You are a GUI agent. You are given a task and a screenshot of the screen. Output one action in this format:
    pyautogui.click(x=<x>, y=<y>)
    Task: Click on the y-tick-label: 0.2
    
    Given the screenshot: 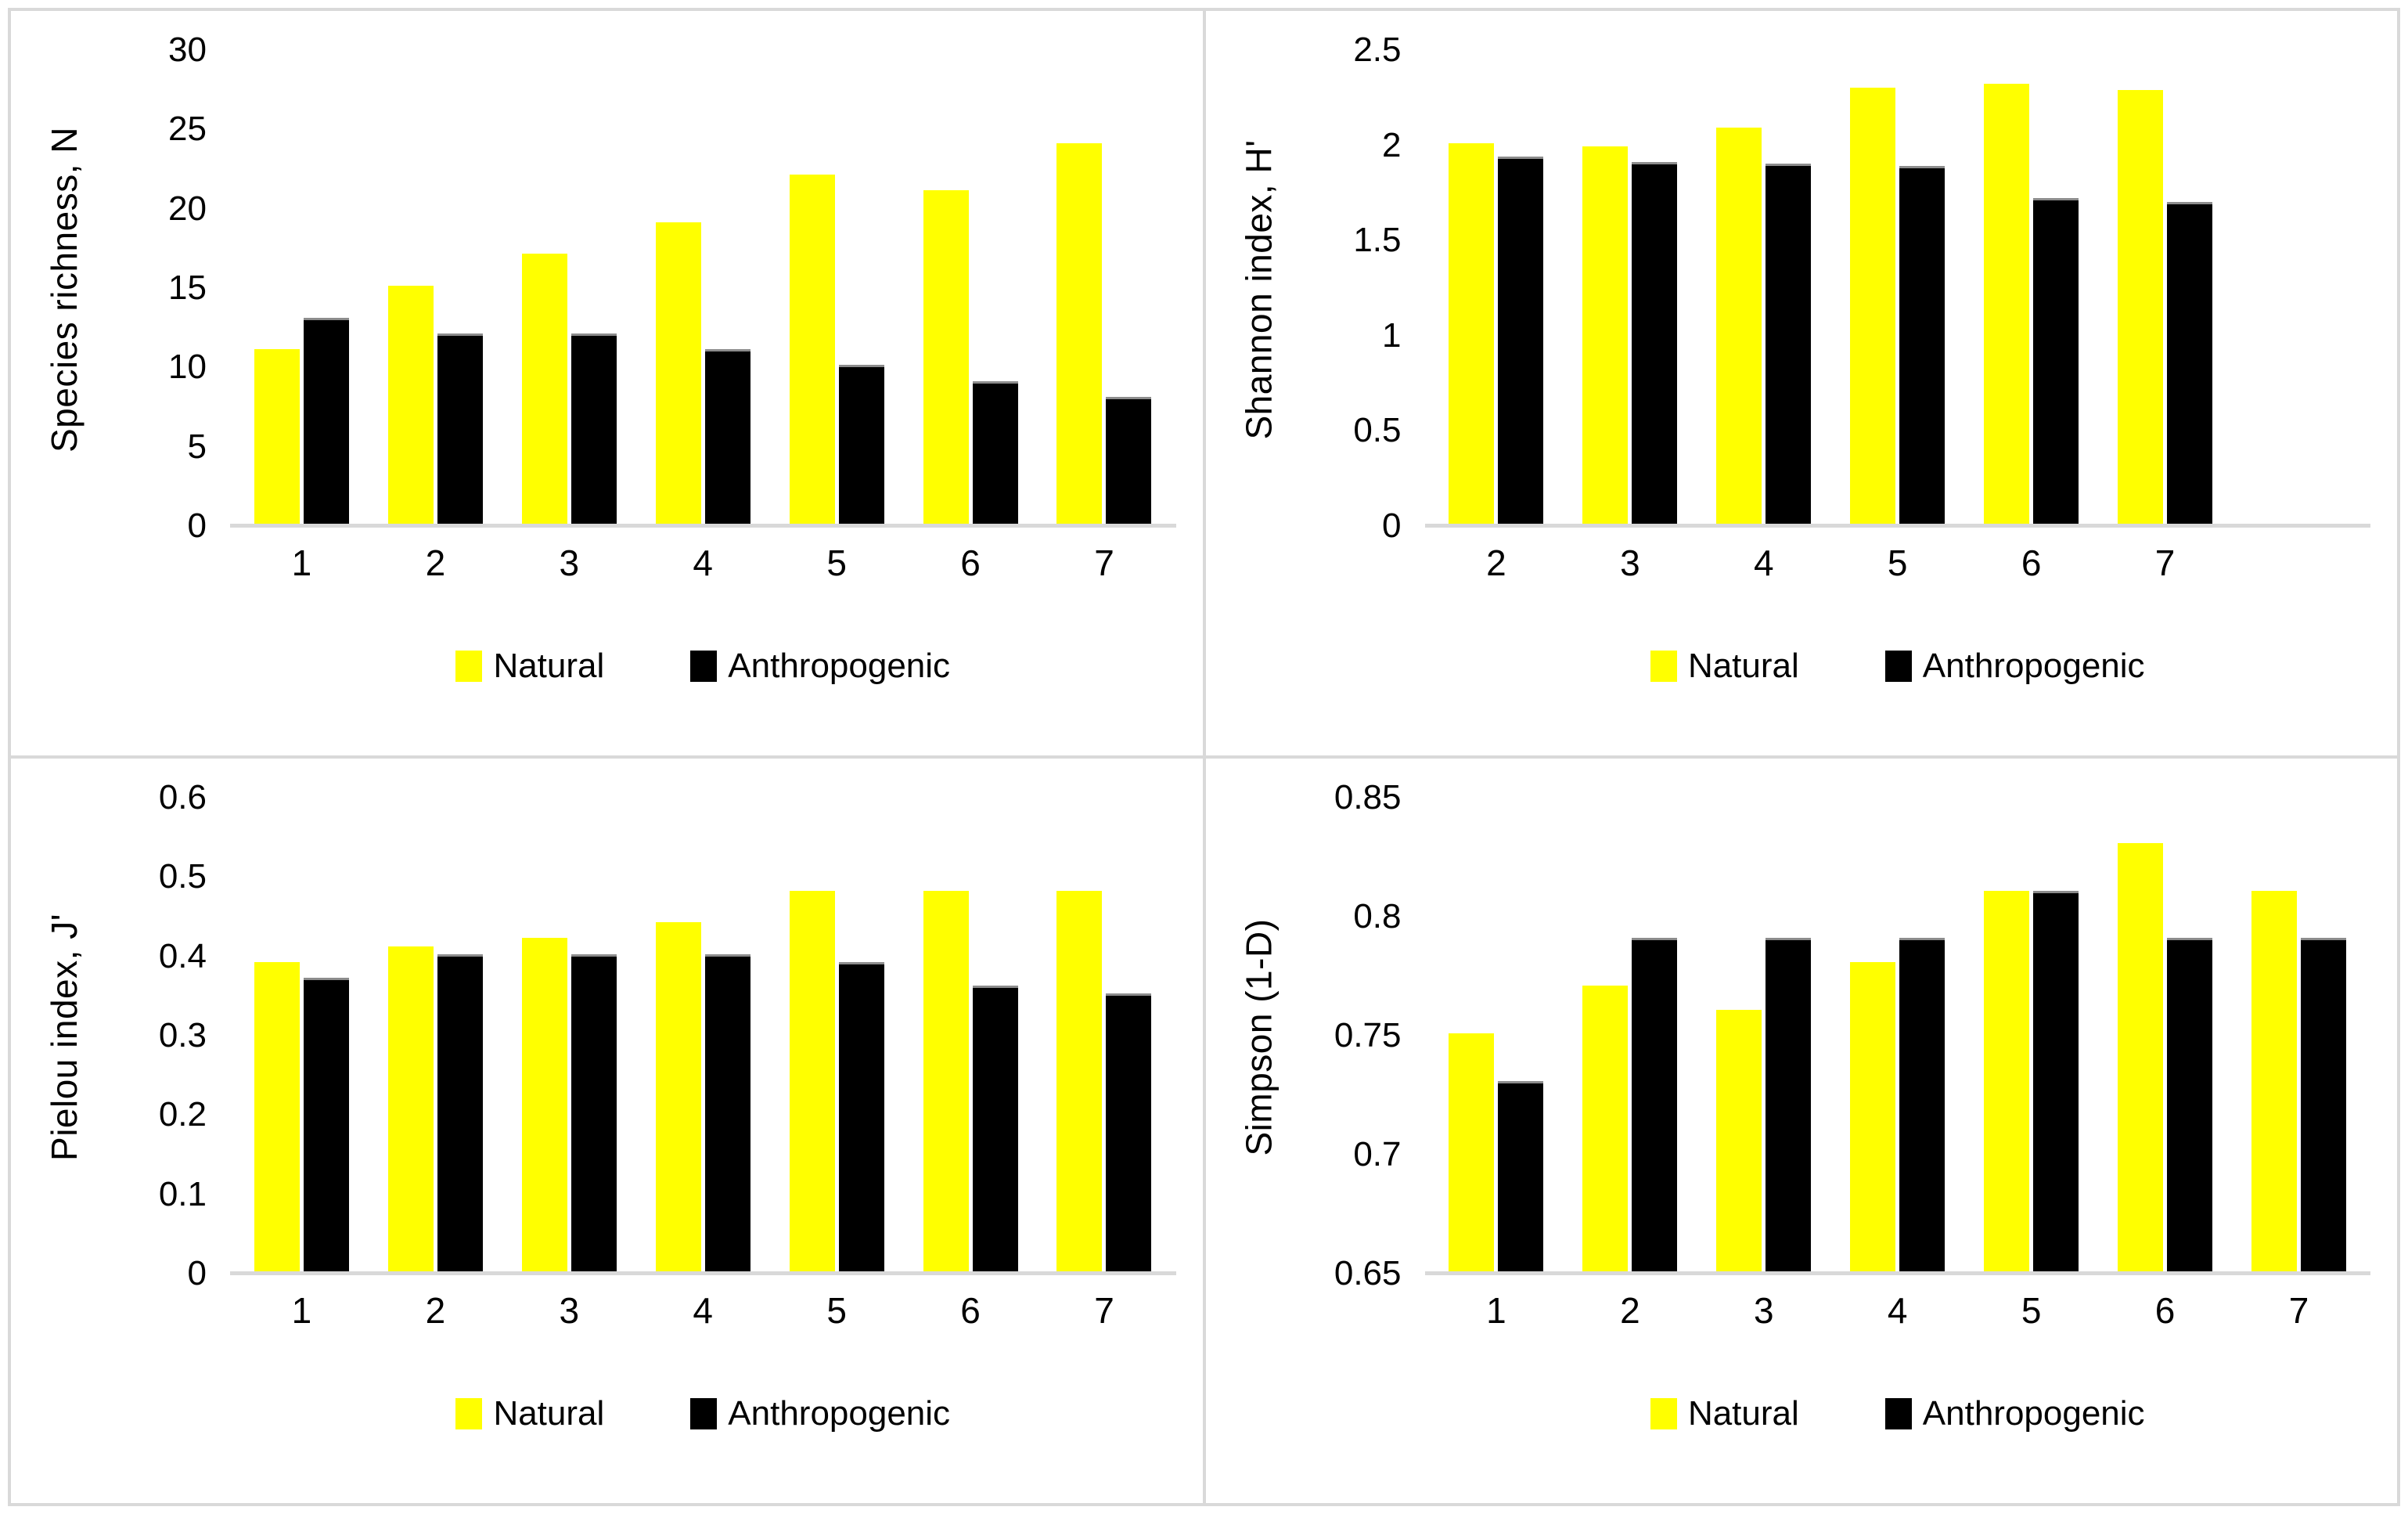 What is the action you would take?
    pyautogui.click(x=182, y=1114)
    